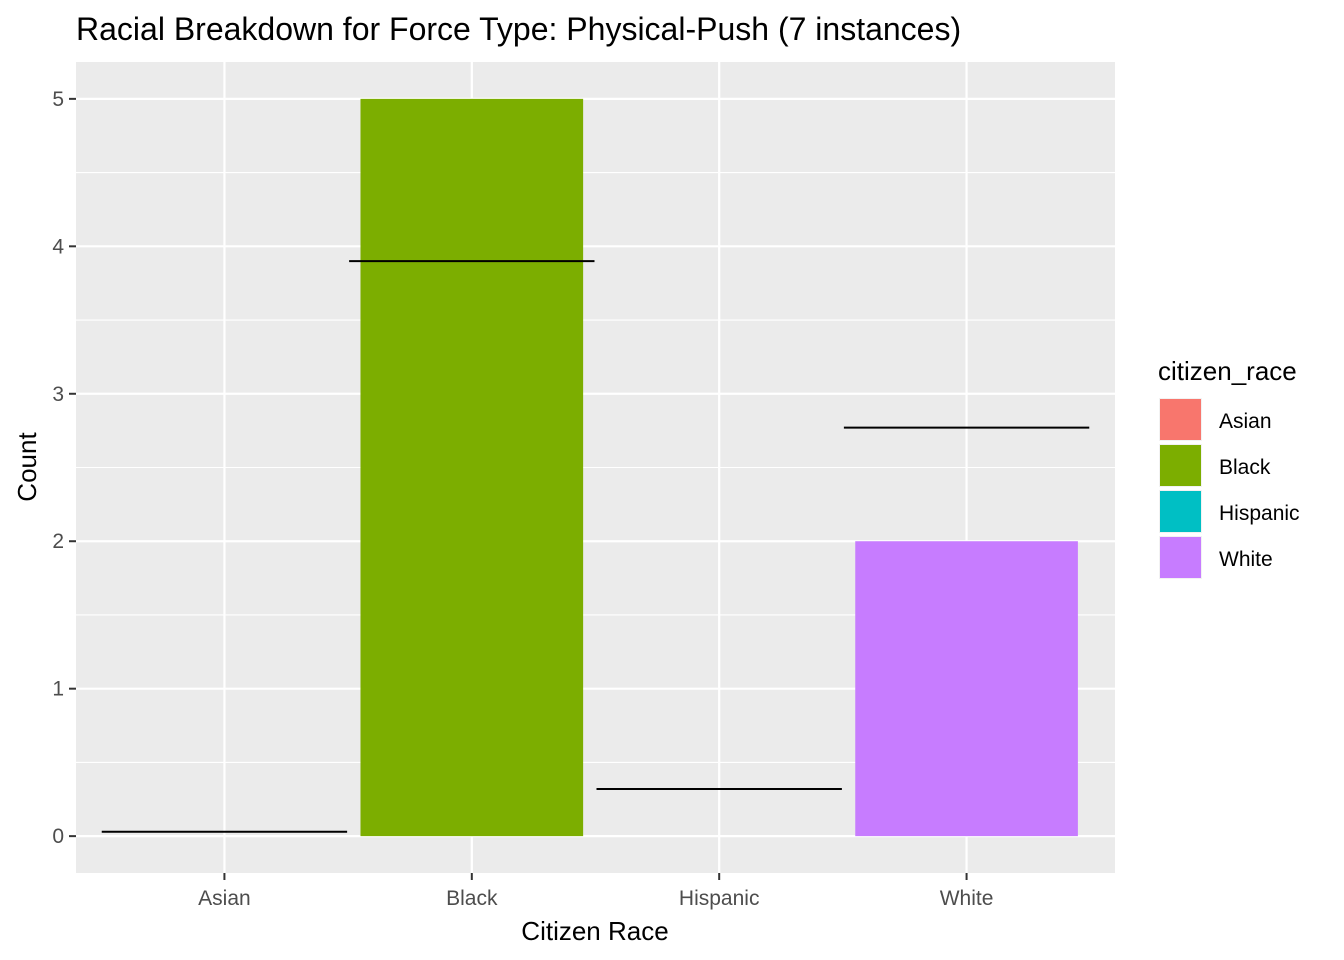 The width and height of the screenshot is (1344, 960). Describe the element at coordinates (58, 689) in the screenshot. I see `y-tick-label: 1` at that location.